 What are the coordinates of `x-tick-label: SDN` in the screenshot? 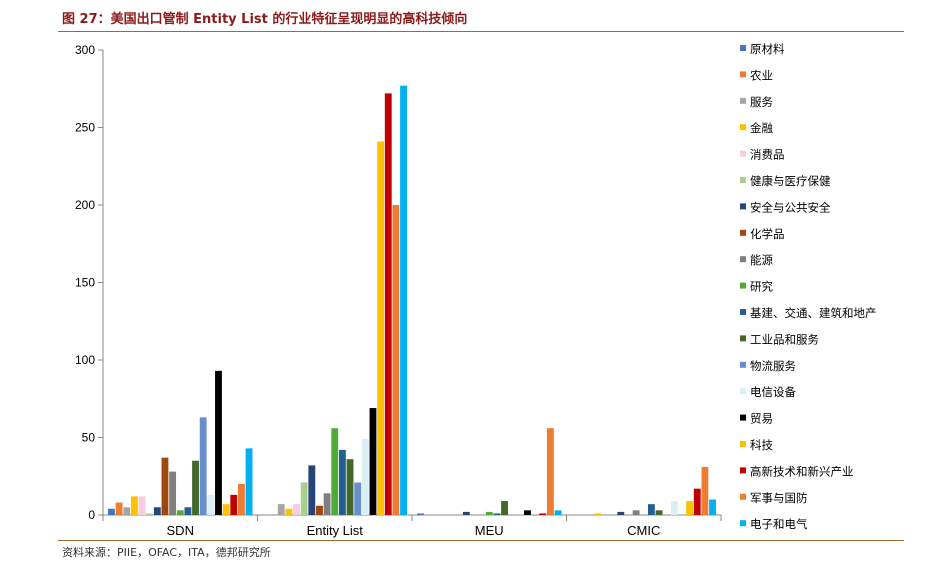 It's located at (180, 530).